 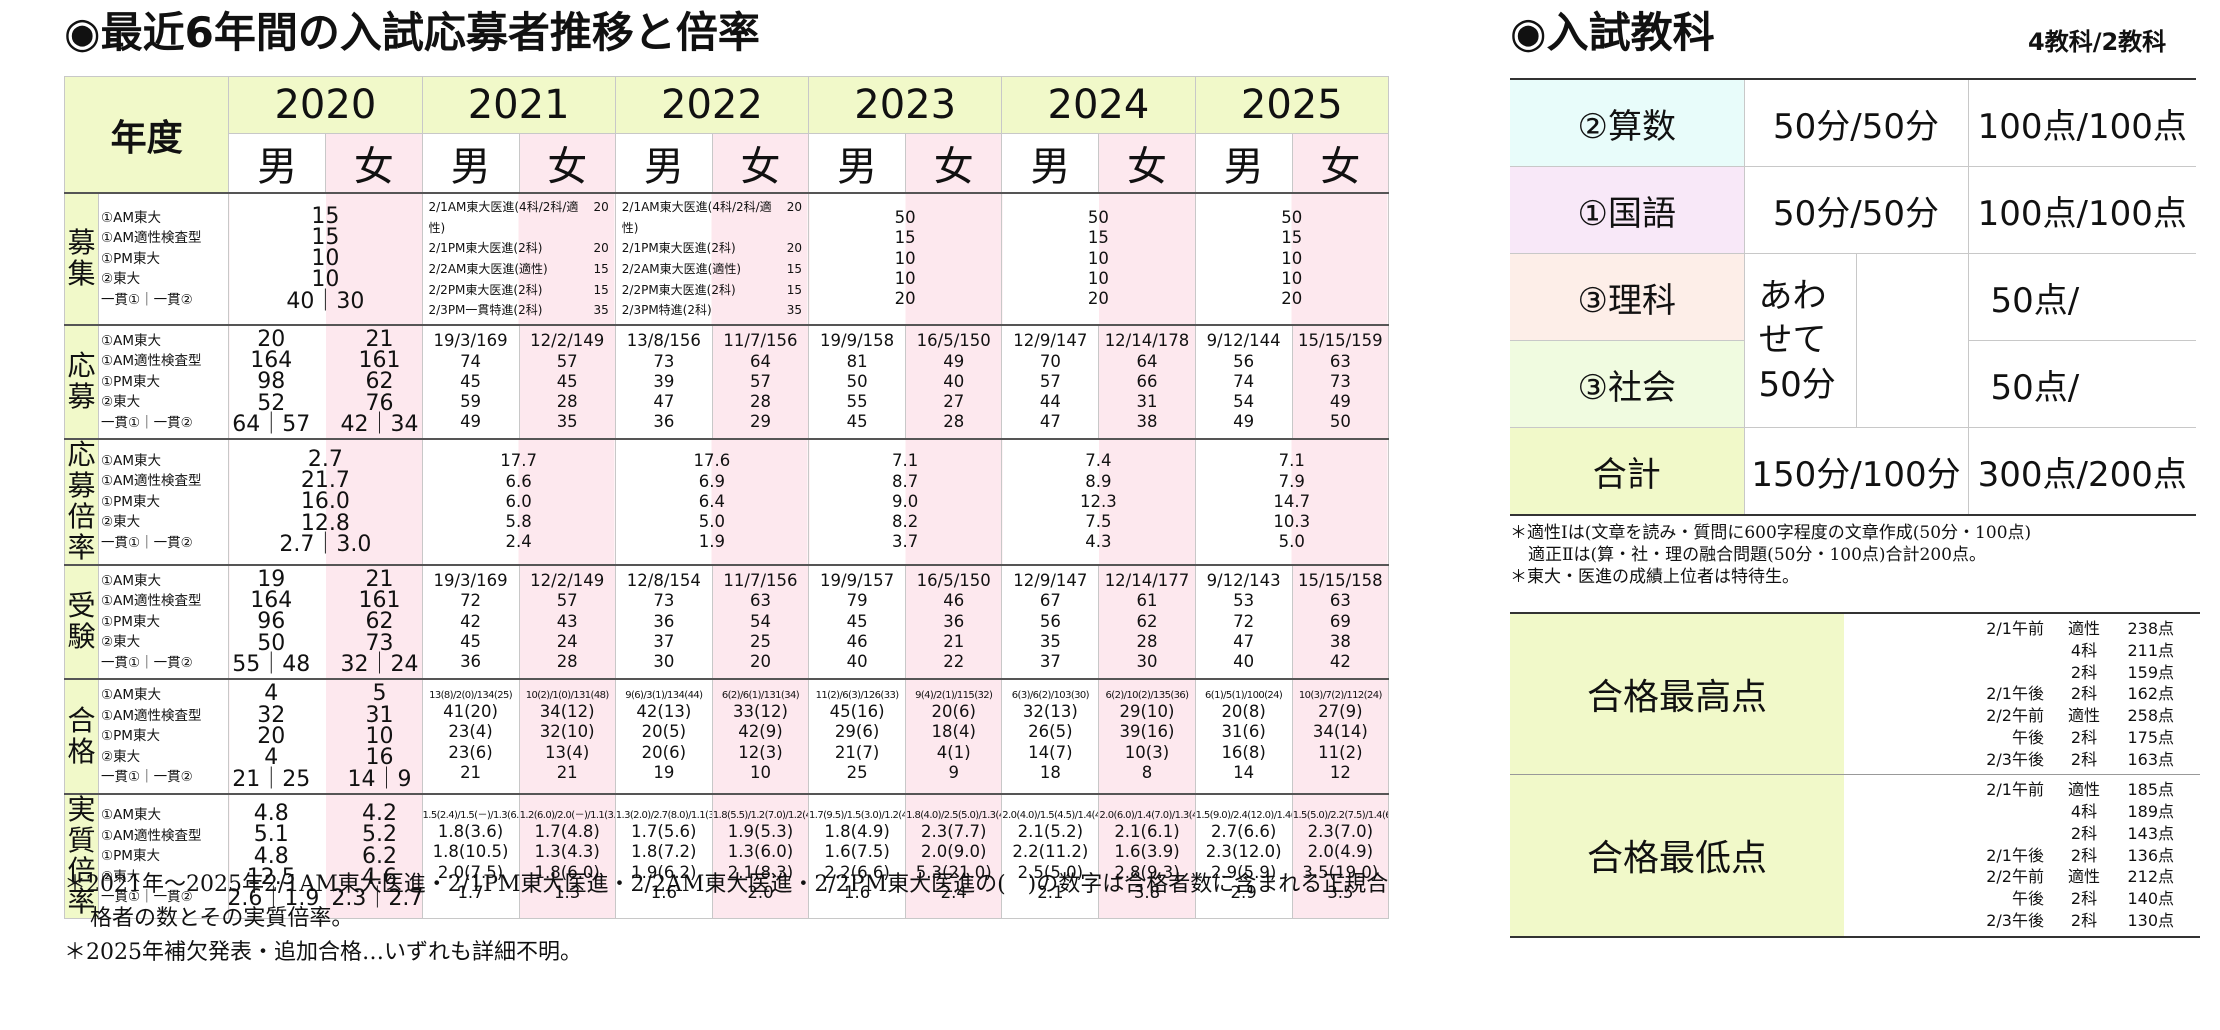 What do you see at coordinates (857, 163) in the screenshot?
I see `male-header-2023: 男` at bounding box center [857, 163].